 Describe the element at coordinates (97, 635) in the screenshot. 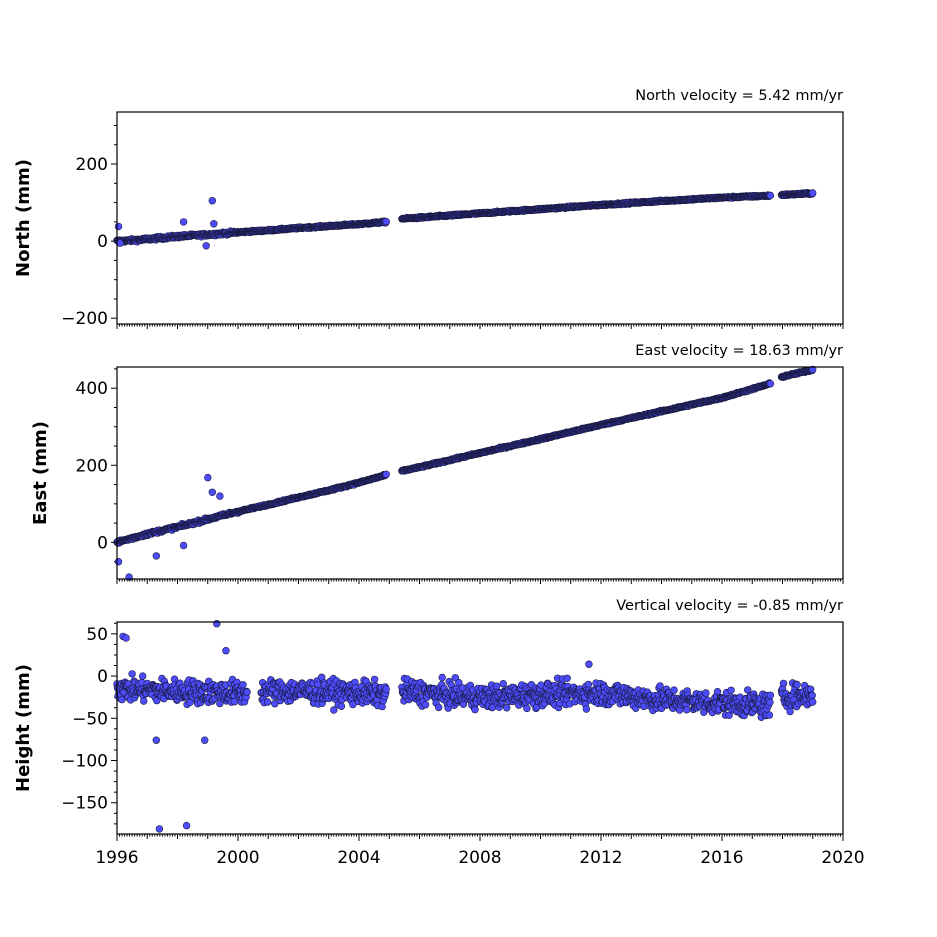

I see `y-tick-label: 50` at that location.